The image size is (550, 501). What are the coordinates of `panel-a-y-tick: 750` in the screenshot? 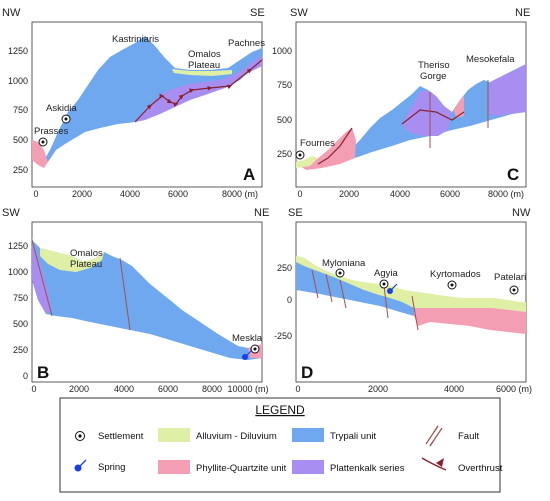 It's located at (20, 110).